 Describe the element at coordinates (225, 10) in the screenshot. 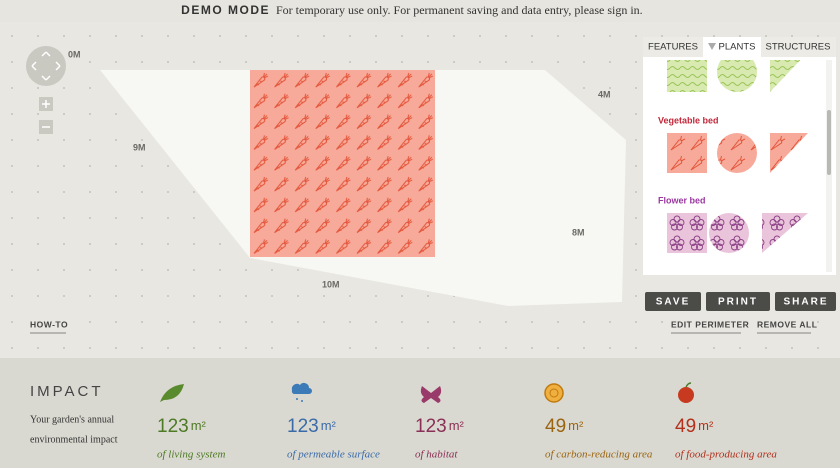

I see `banner-label: DEMO MODE` at that location.